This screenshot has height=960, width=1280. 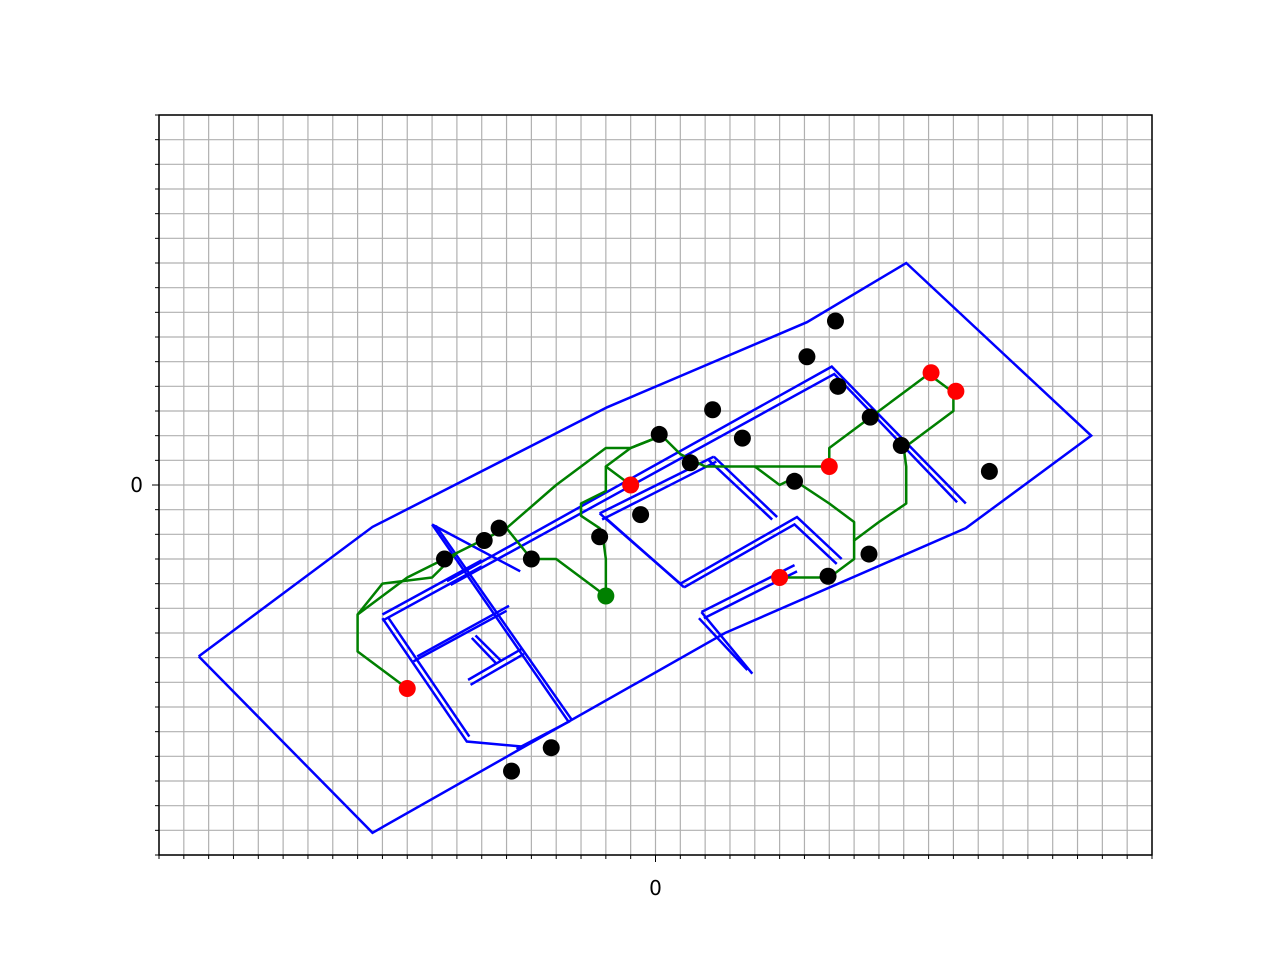 I want to click on y-tick-label: 0, so click(x=136, y=485).